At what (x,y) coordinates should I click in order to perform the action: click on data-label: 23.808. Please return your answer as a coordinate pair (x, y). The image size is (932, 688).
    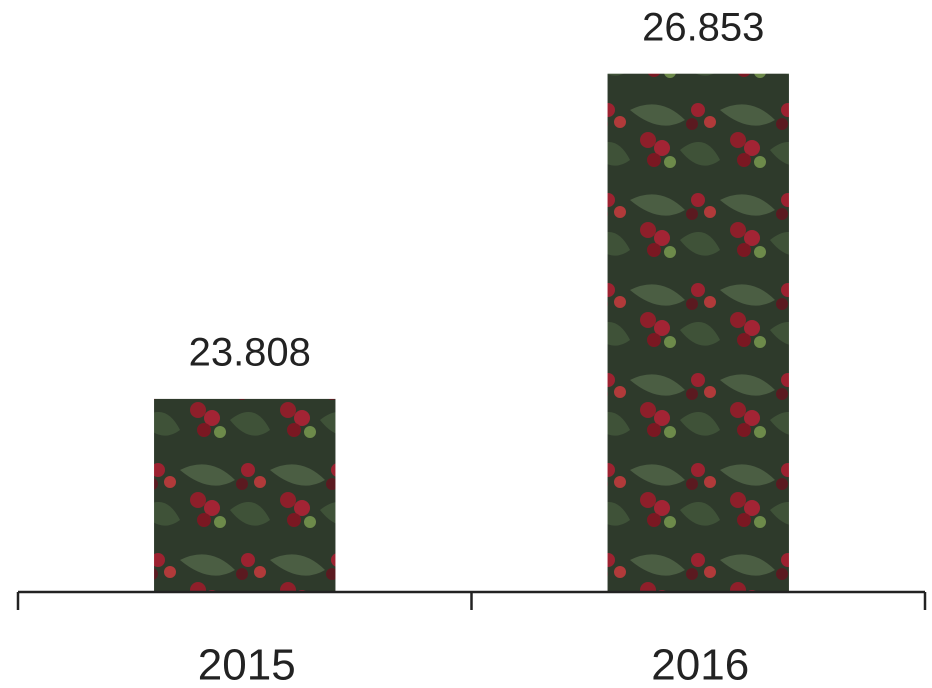
    Looking at the image, I should click on (250, 352).